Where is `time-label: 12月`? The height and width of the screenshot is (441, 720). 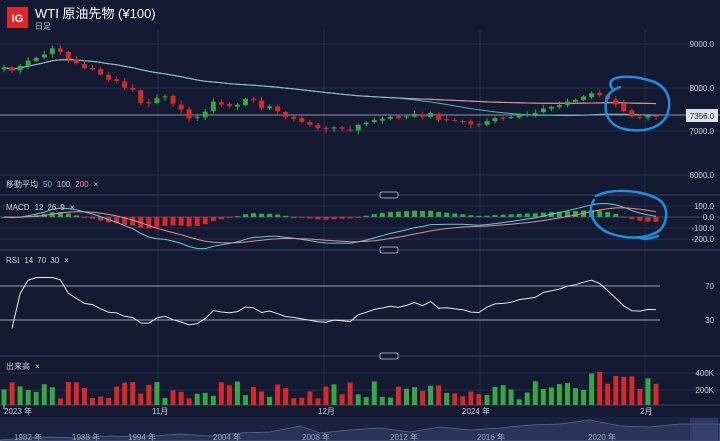
time-label: 12月 is located at coordinates (326, 411).